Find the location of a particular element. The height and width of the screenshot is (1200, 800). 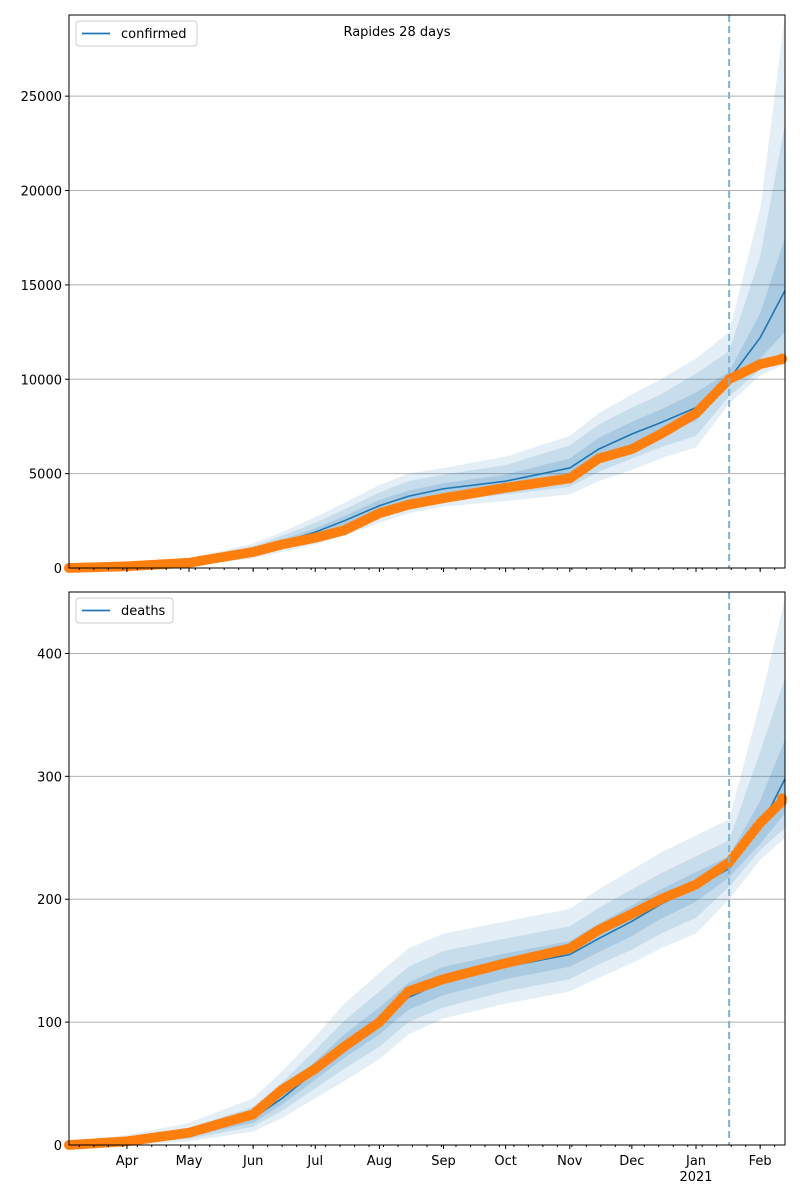

x-tick-label: 2021 is located at coordinates (695, 1177).